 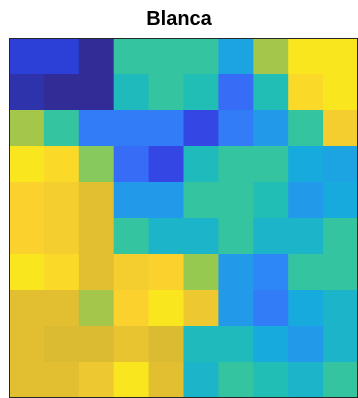 What do you see at coordinates (131, 272) in the screenshot?
I see `heatmap-cell-r6-c3` at bounding box center [131, 272].